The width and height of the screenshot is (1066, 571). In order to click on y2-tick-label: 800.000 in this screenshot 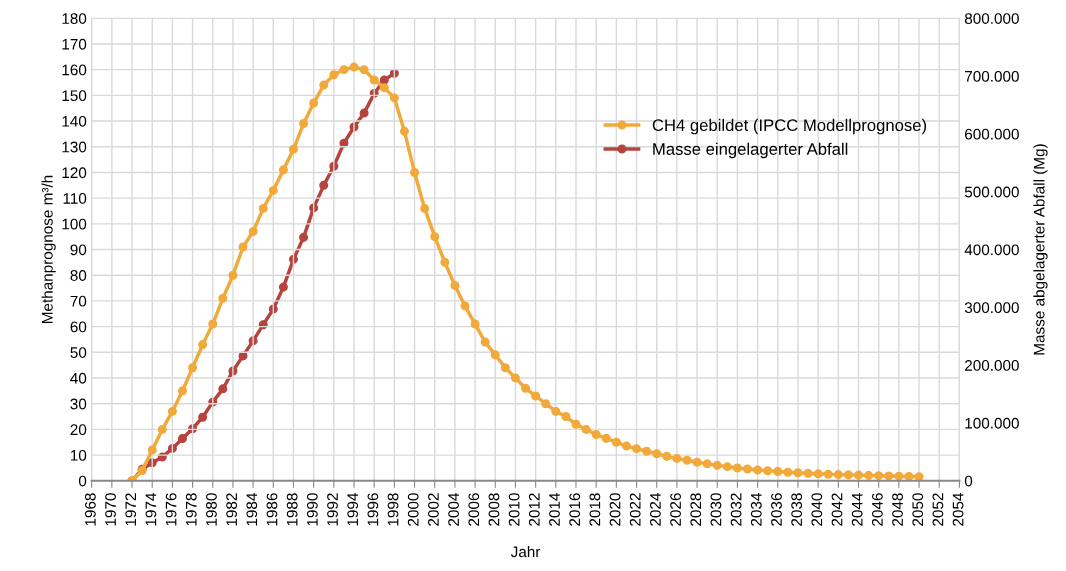, I will do `click(991, 18)`.